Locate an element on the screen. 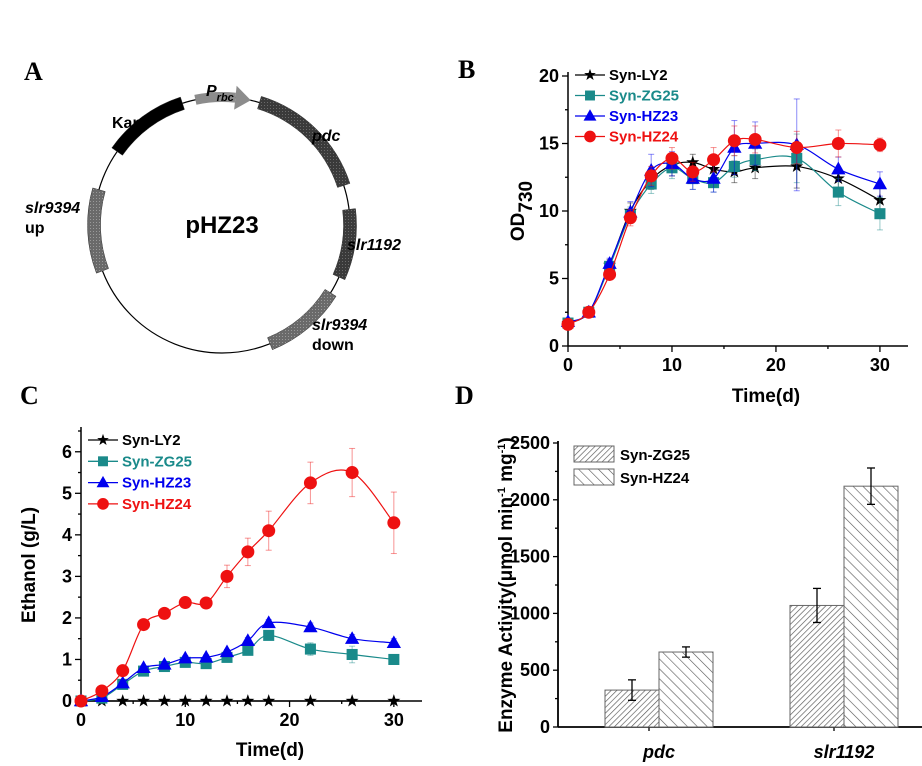  d-category-label-pdc: pdc is located at coordinates (658, 752).